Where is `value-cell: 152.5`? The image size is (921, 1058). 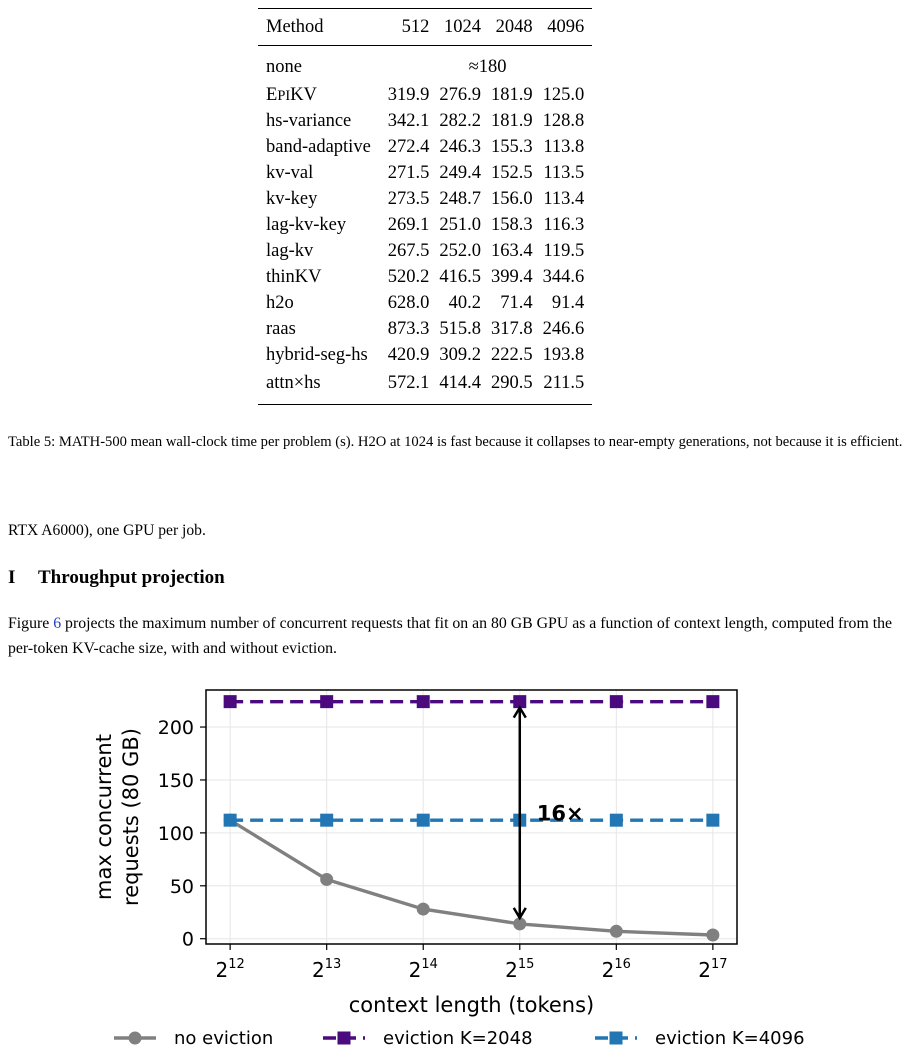
value-cell: 152.5 is located at coordinates (512, 172).